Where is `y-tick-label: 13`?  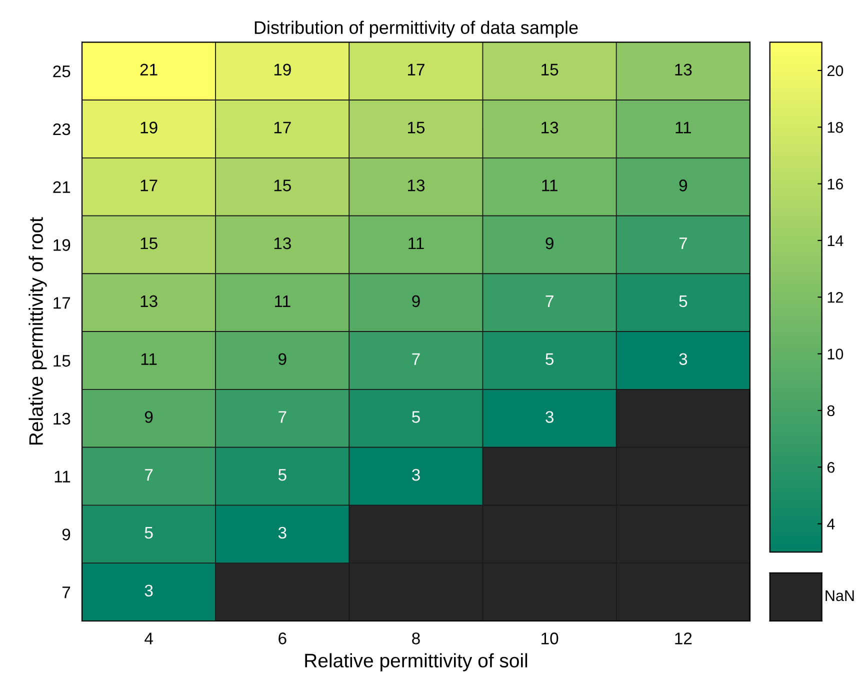
y-tick-label: 13 is located at coordinates (62, 418).